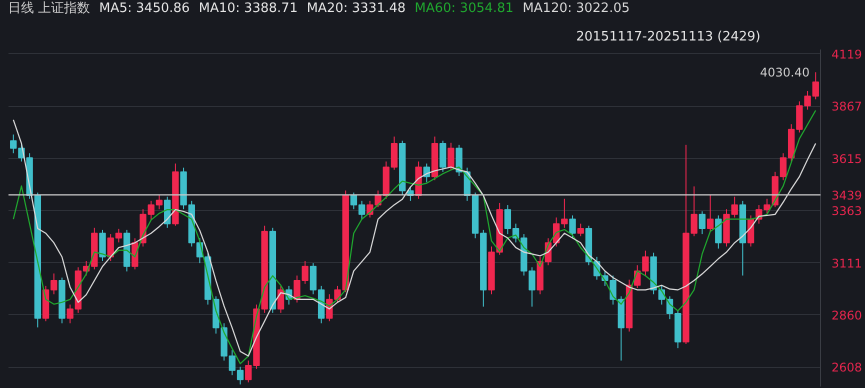 The width and height of the screenshot is (865, 392). I want to click on y-tick-label: 2860, so click(847, 315).